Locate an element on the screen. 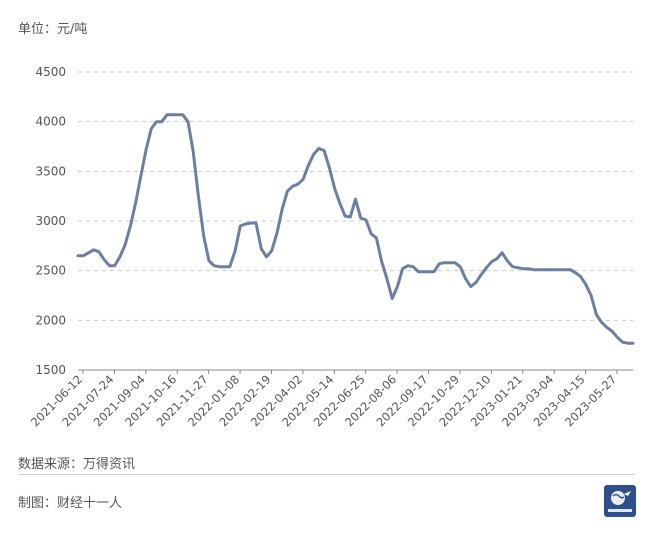 The width and height of the screenshot is (653, 533). unit-label: 单位：元/吨 is located at coordinates (53, 29).